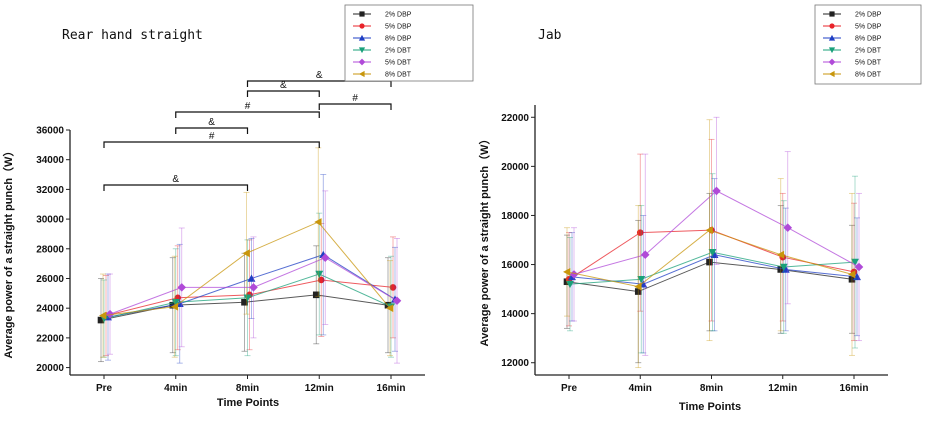 This screenshot has width=934, height=422. What do you see at coordinates (550, 35) in the screenshot?
I see `chart-title: Jab` at bounding box center [550, 35].